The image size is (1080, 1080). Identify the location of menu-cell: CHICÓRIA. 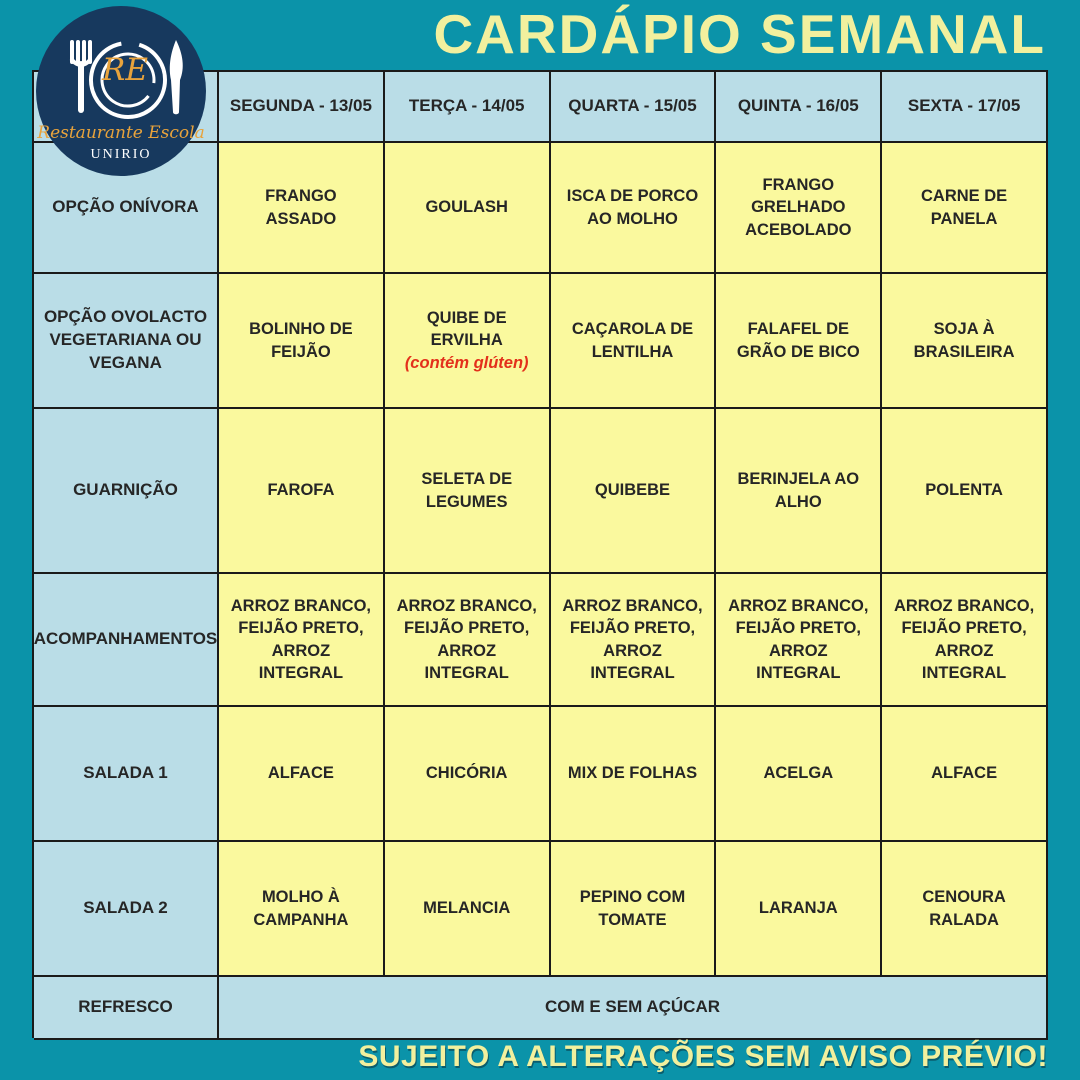
(467, 774).